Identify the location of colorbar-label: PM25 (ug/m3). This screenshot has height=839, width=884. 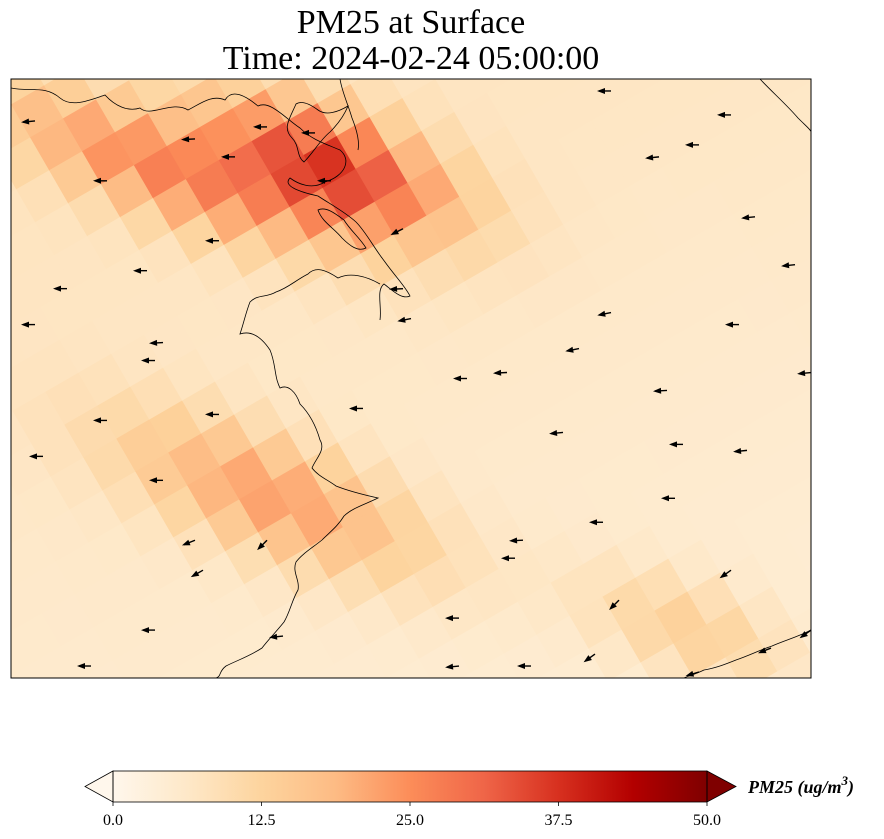
(800, 785).